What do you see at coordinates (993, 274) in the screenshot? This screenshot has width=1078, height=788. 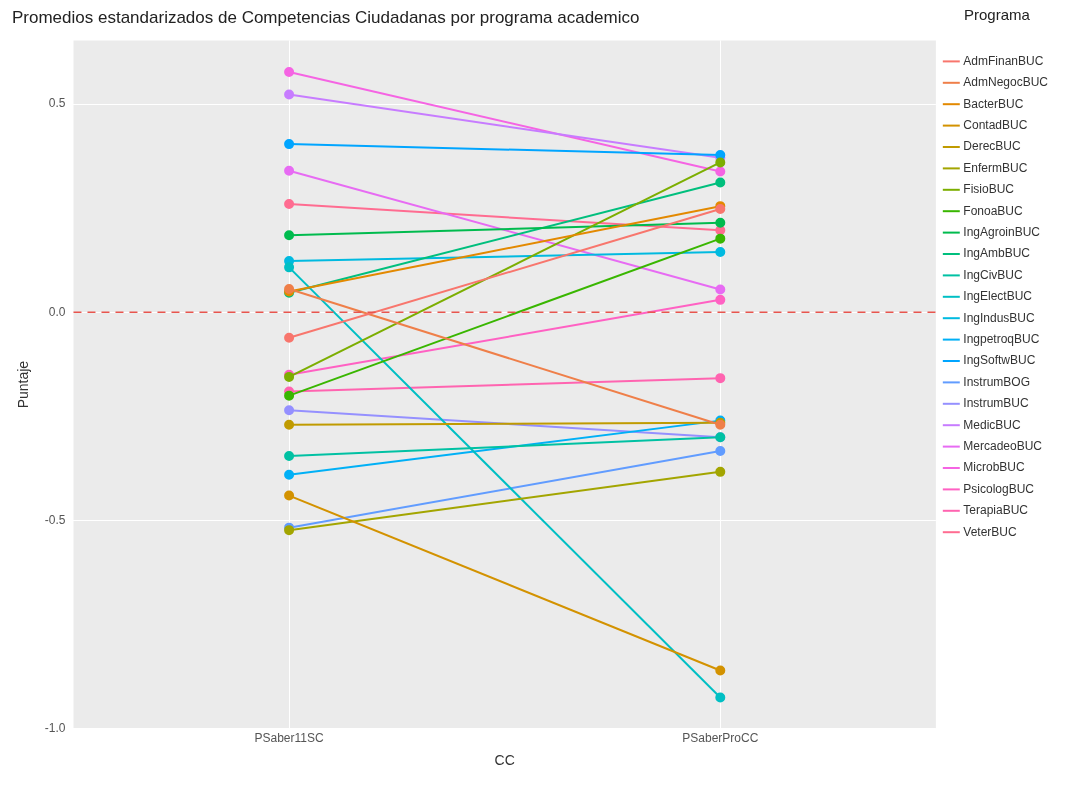 I see `legend-label: IngCivBUC` at bounding box center [993, 274].